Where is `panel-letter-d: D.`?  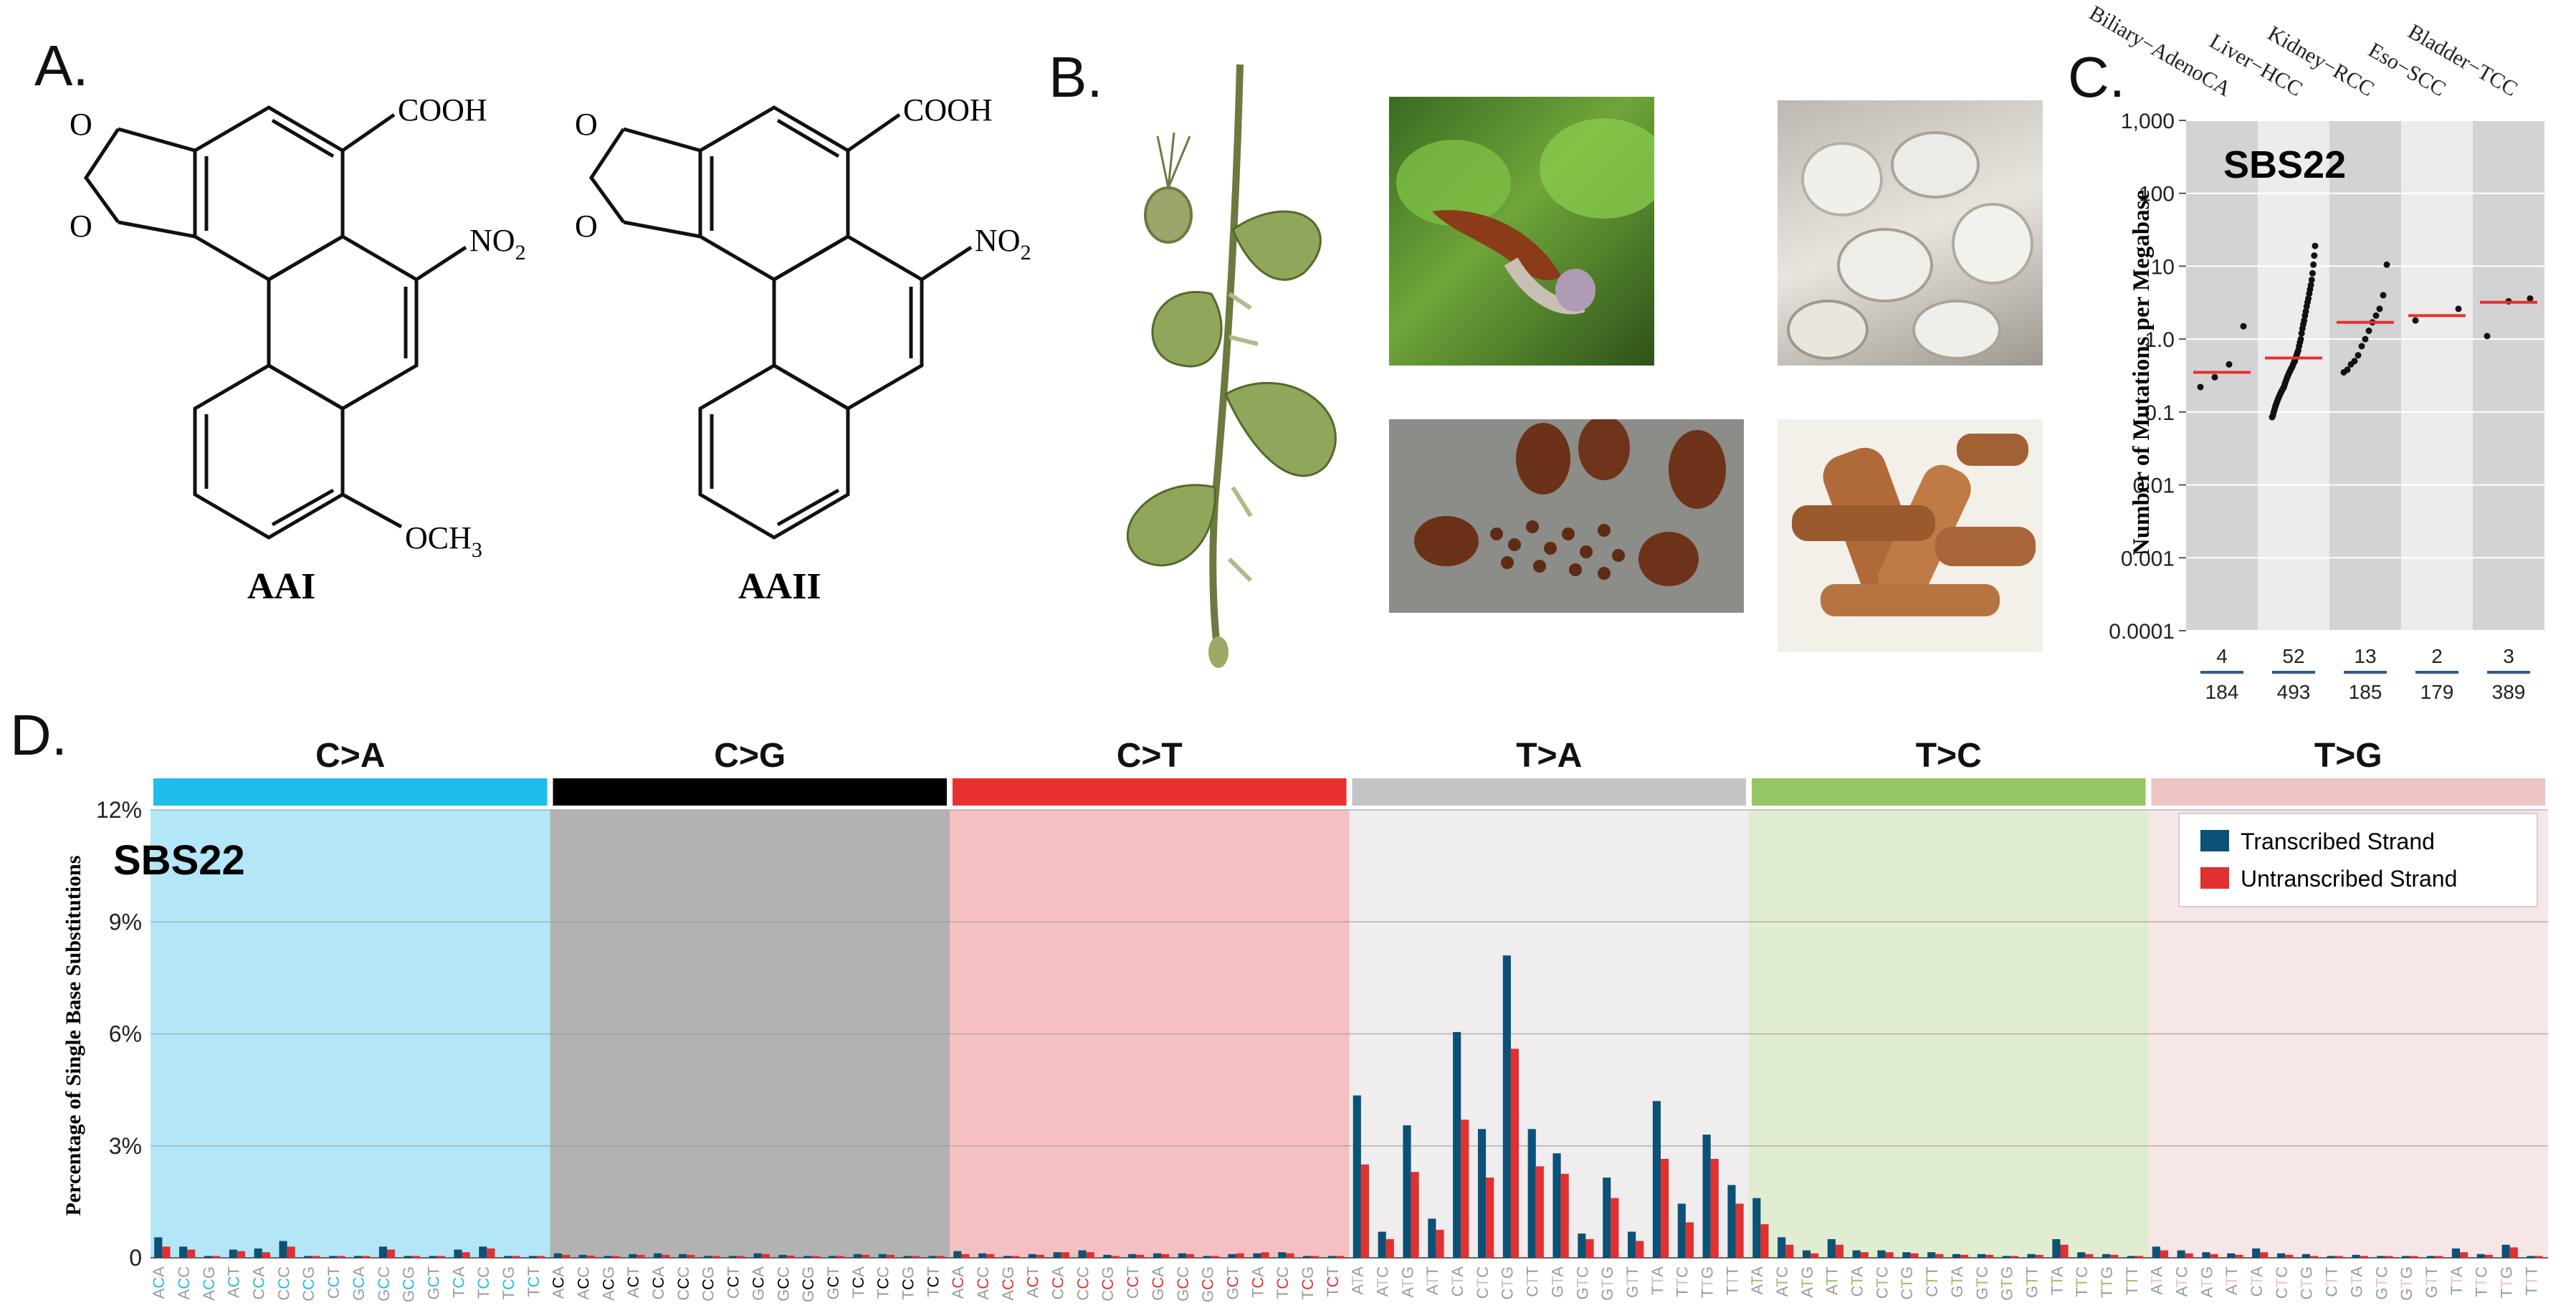 panel-letter-d: D. is located at coordinates (38, 735).